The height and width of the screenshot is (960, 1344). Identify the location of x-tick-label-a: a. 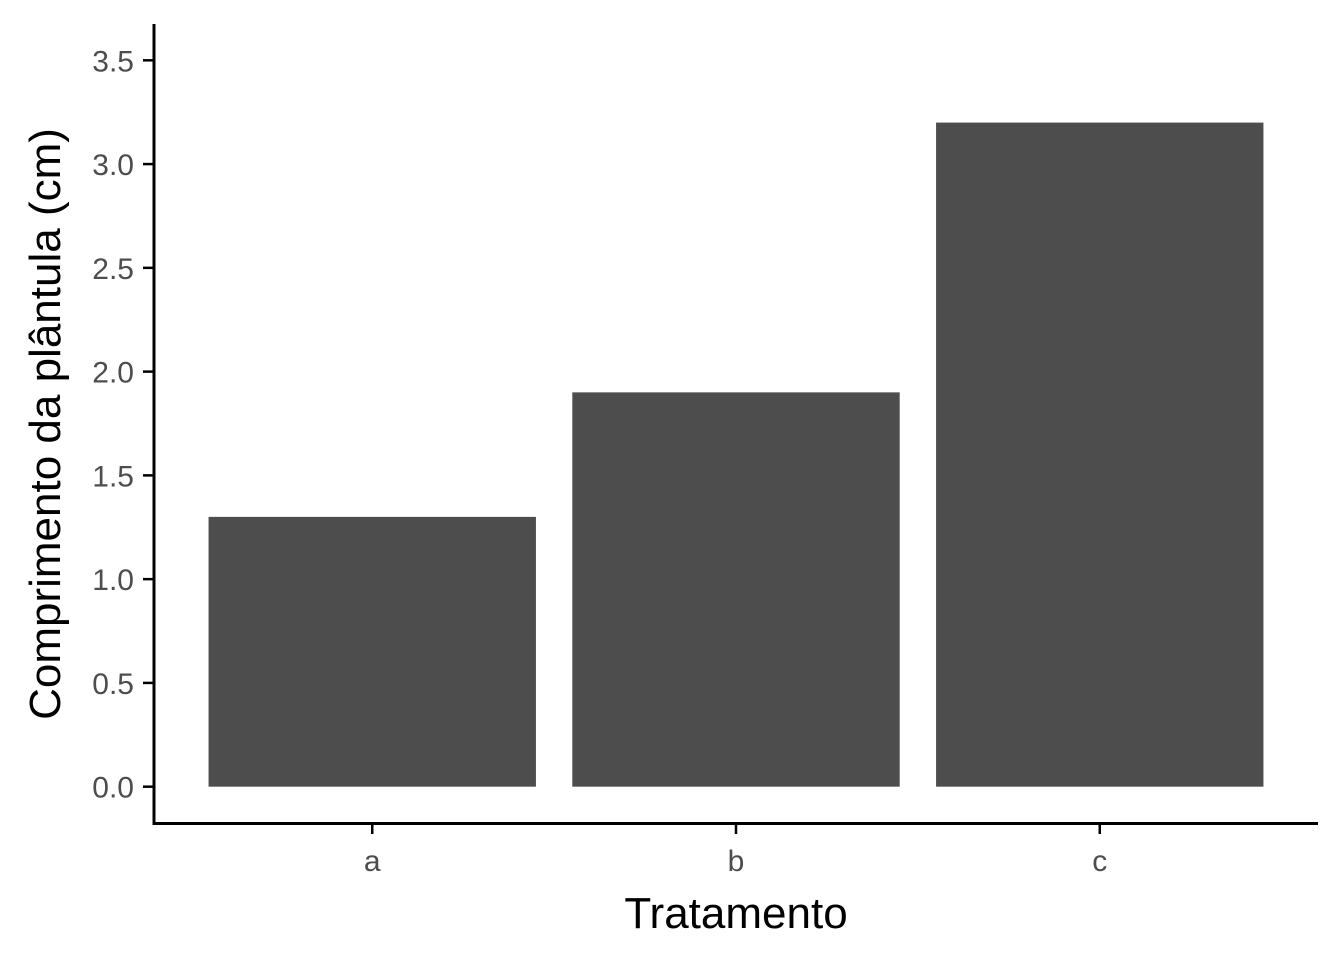
(372, 861).